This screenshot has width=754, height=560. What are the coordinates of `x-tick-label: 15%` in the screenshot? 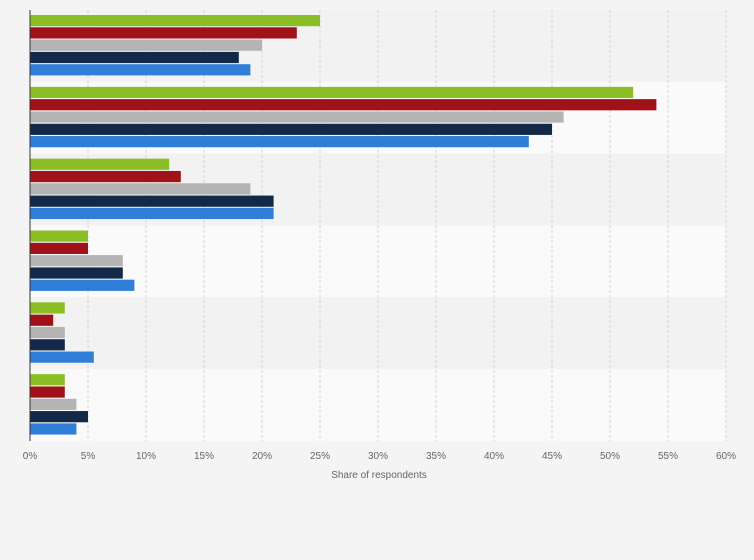 It's located at (204, 456).